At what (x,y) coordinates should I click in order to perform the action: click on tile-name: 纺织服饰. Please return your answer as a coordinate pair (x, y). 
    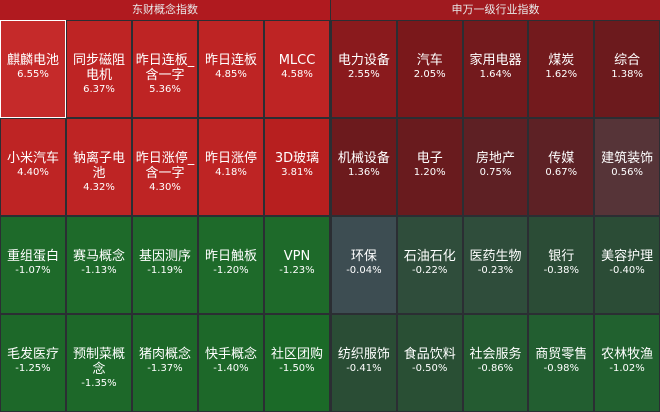
    Looking at the image, I should click on (363, 354).